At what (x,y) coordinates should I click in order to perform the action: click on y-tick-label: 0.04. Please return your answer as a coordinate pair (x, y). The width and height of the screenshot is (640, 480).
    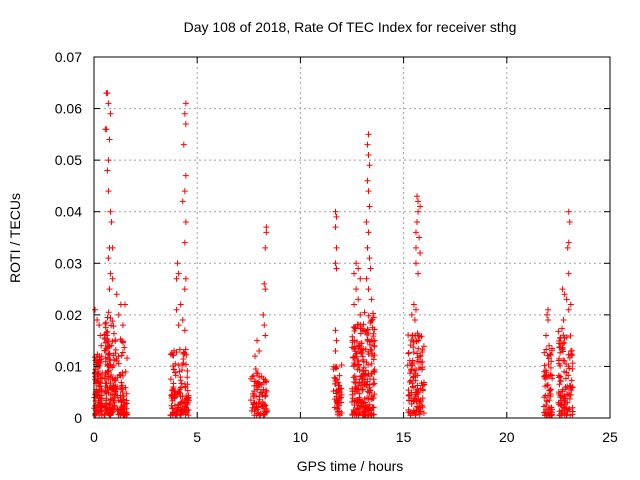
    Looking at the image, I should click on (68, 212).